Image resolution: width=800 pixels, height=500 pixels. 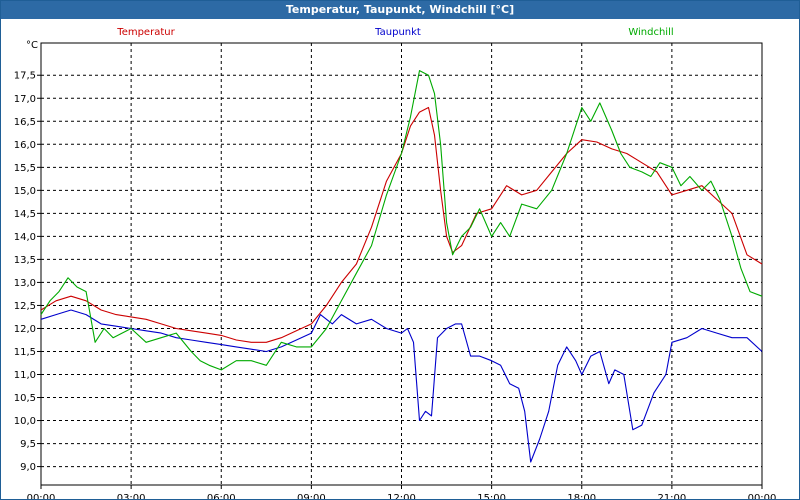 What do you see at coordinates (32, 45) in the screenshot?
I see `y-axis-unit: °C` at bounding box center [32, 45].